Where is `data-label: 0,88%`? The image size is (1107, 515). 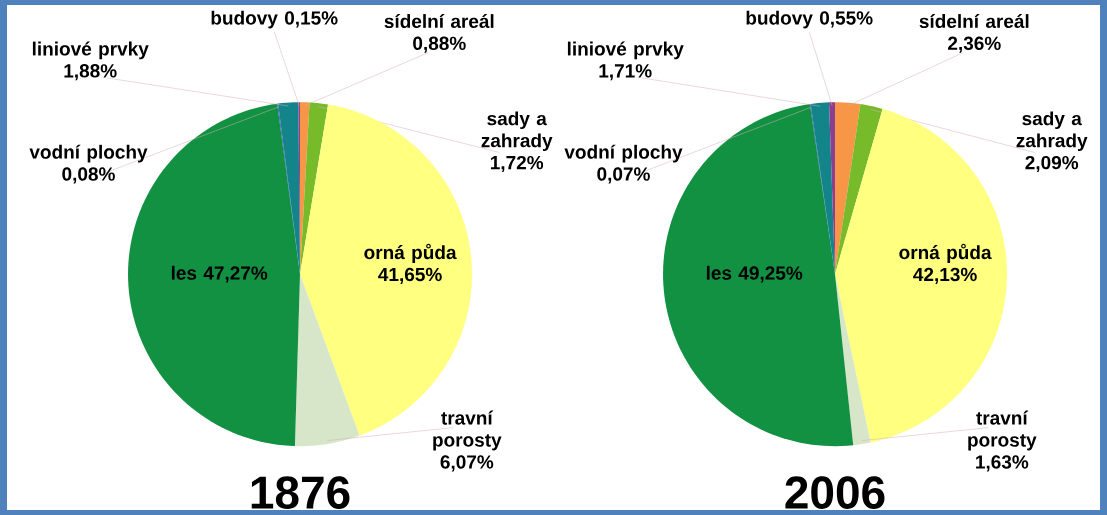 data-label: 0,88% is located at coordinates (439, 44).